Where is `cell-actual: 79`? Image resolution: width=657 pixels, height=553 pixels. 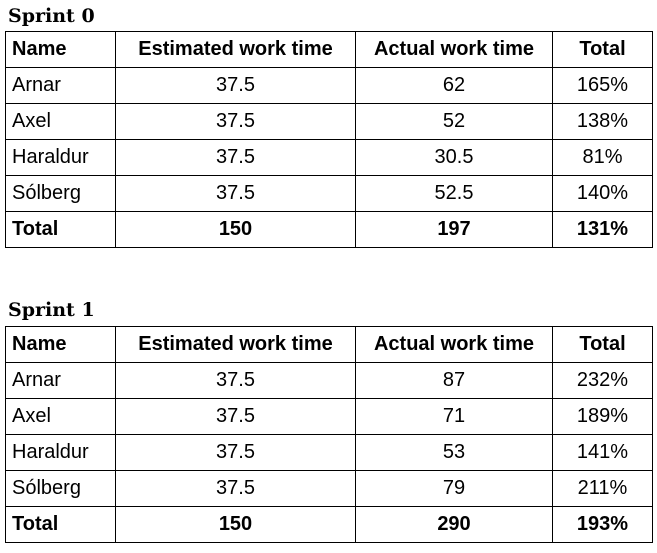
cell-actual: 79 is located at coordinates (454, 488).